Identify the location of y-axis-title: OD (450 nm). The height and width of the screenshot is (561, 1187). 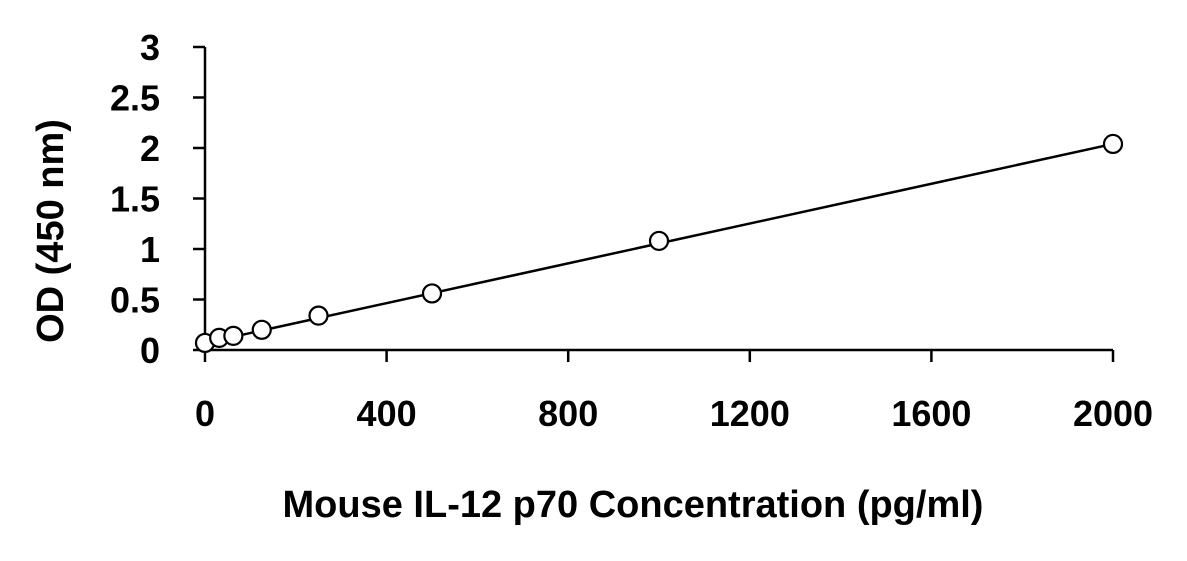
(51, 231).